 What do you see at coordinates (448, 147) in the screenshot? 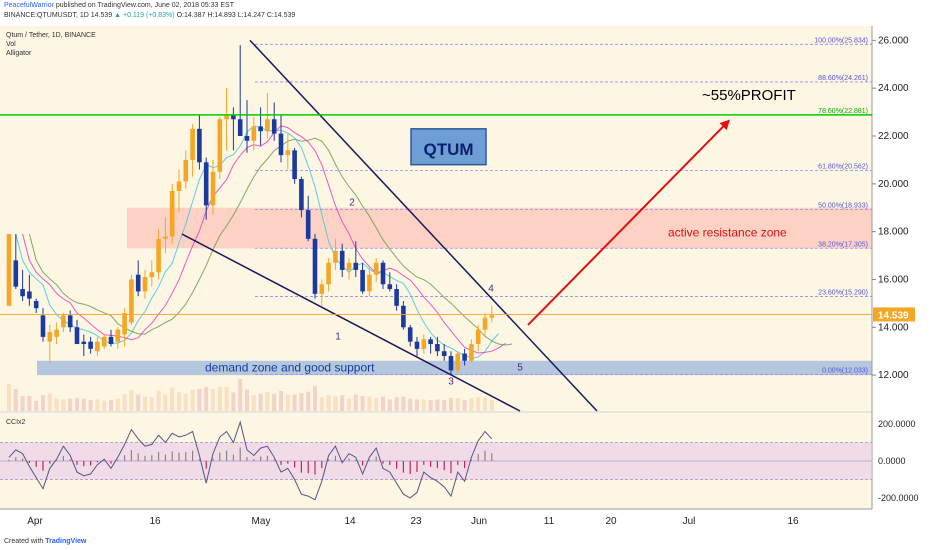
I see `qtum-box` at bounding box center [448, 147].